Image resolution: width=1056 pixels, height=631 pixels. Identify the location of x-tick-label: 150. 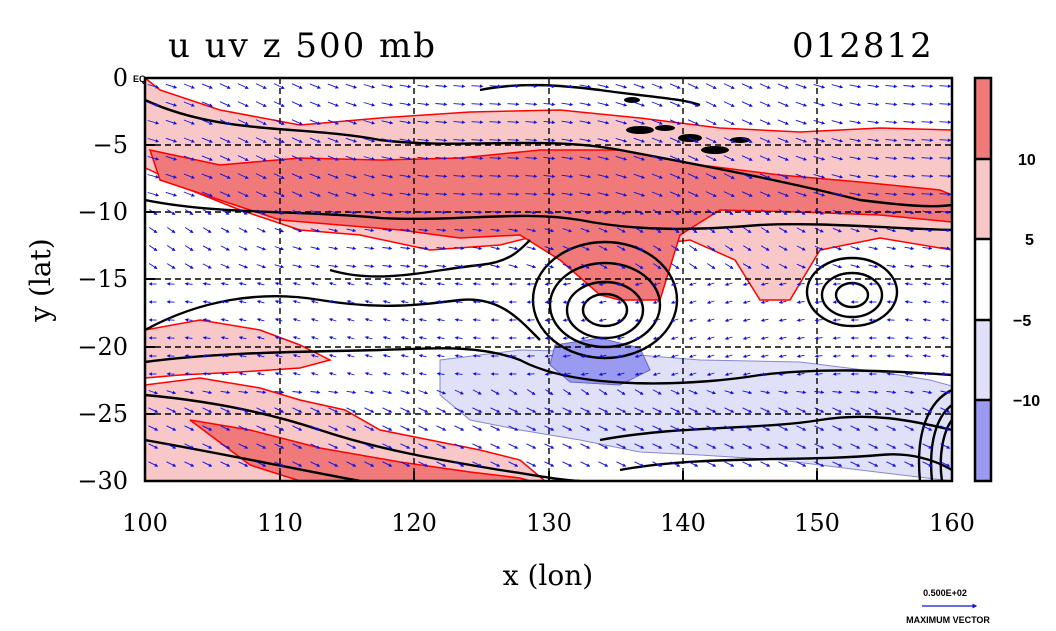
(817, 523).